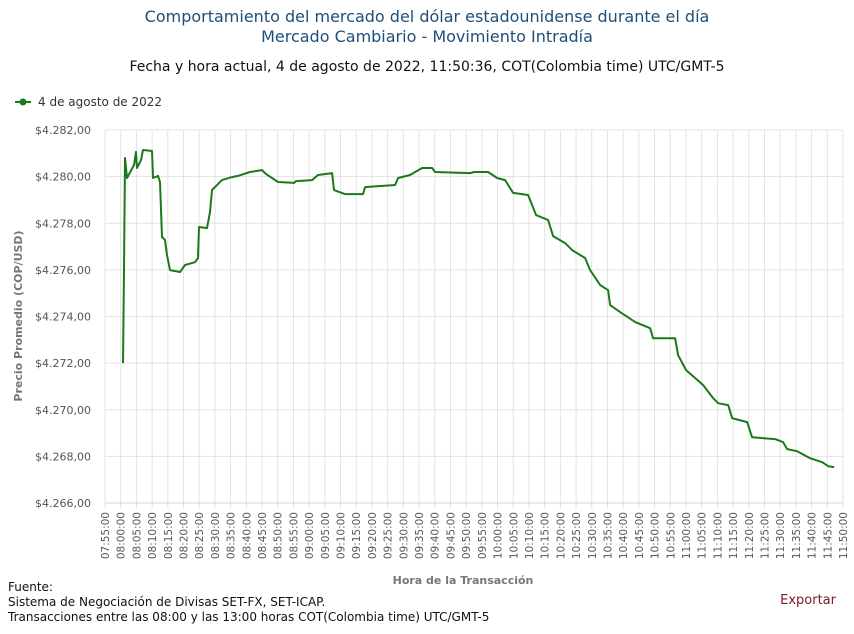 This screenshot has width=854, height=634. What do you see at coordinates (30, 587) in the screenshot?
I see `source-label: Fuente:` at bounding box center [30, 587].